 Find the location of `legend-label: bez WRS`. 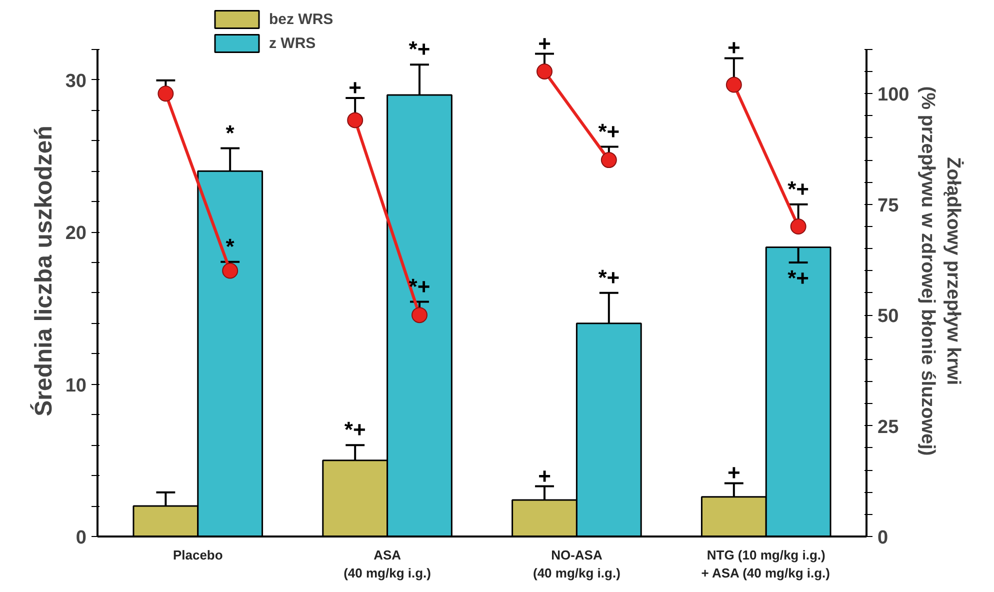

legend-label: bez WRS is located at coordinates (301, 19).